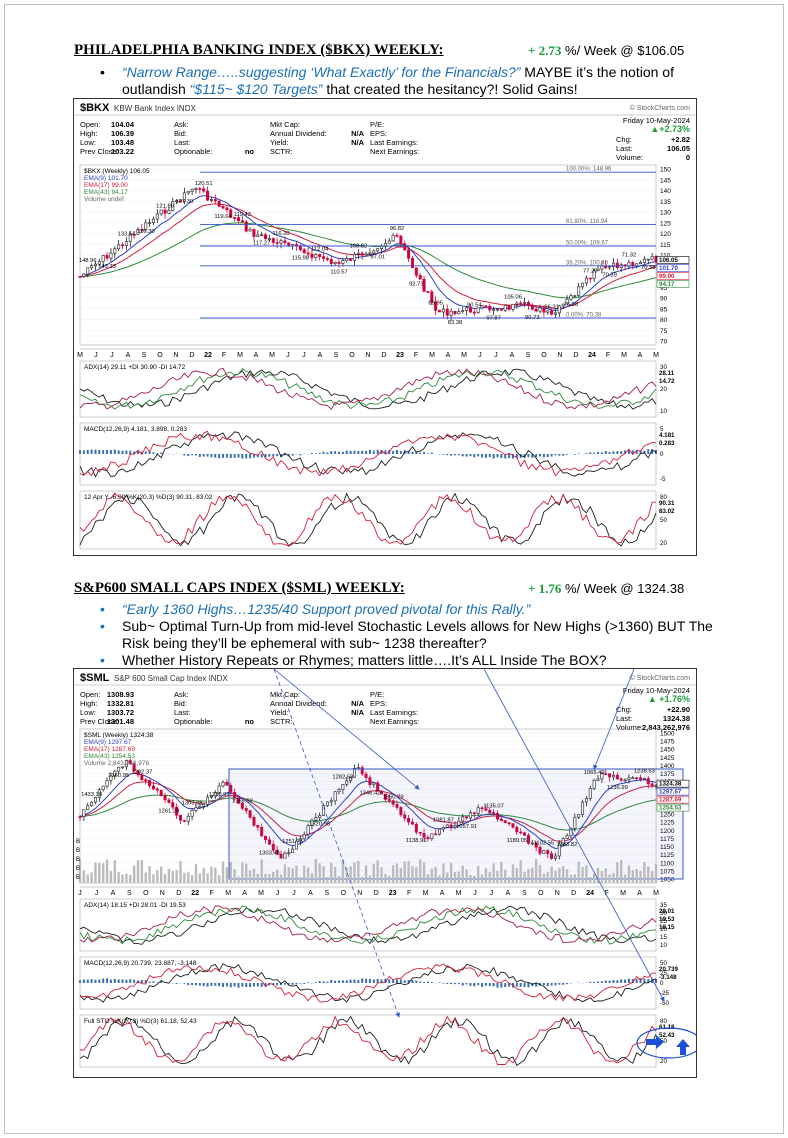  Describe the element at coordinates (624, 148) in the screenshot. I see `stat-label: Last:` at that location.